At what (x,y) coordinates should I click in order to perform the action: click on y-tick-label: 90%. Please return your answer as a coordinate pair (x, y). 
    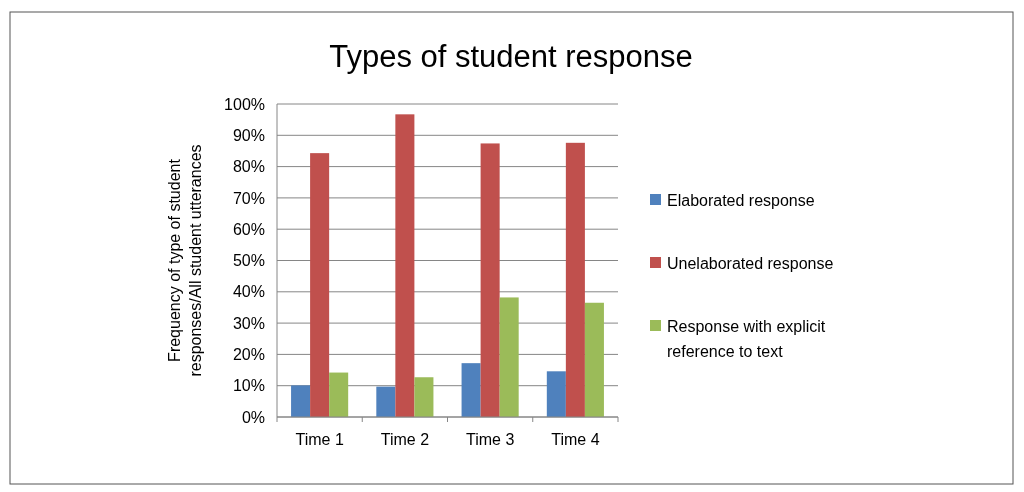
    Looking at the image, I should click on (248, 135).